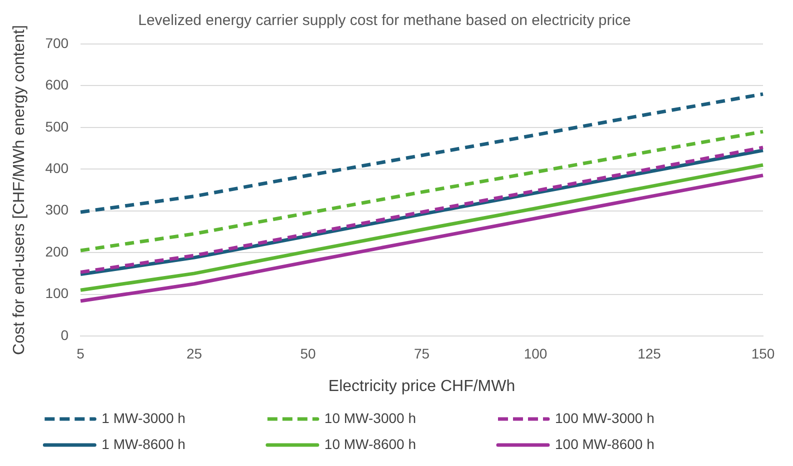 This screenshot has width=793, height=466. What do you see at coordinates (405, 418) in the screenshot?
I see `legend-label: 10 MW-3000 h` at bounding box center [405, 418].